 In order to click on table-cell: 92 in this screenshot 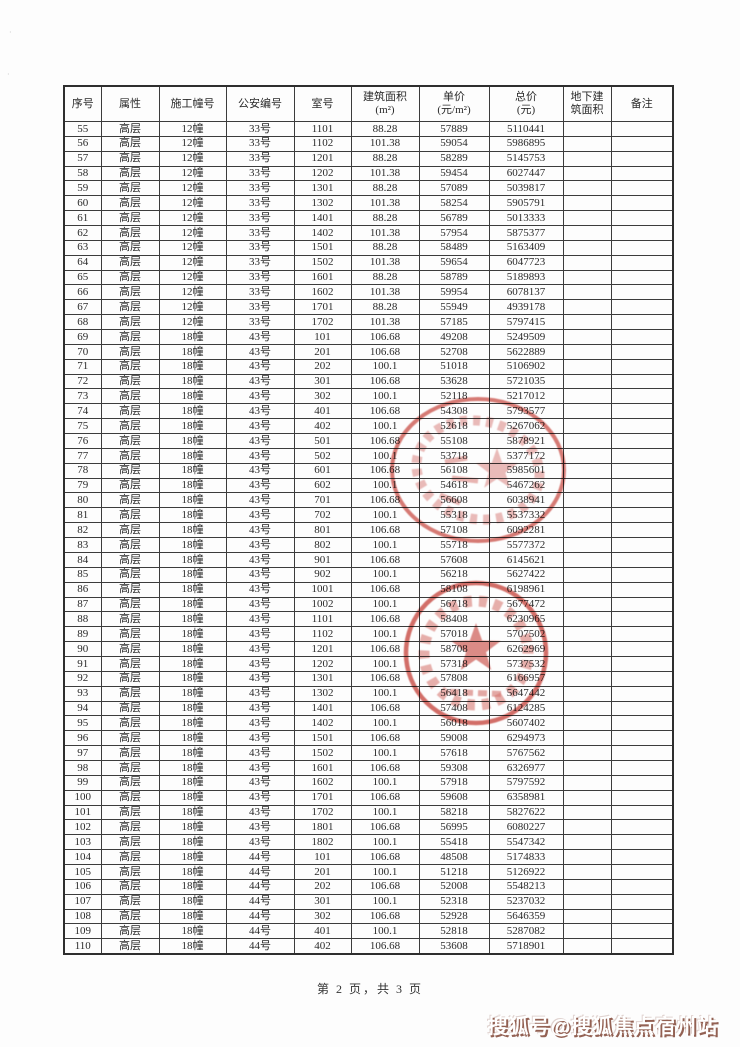, I will do `click(82, 678)`.